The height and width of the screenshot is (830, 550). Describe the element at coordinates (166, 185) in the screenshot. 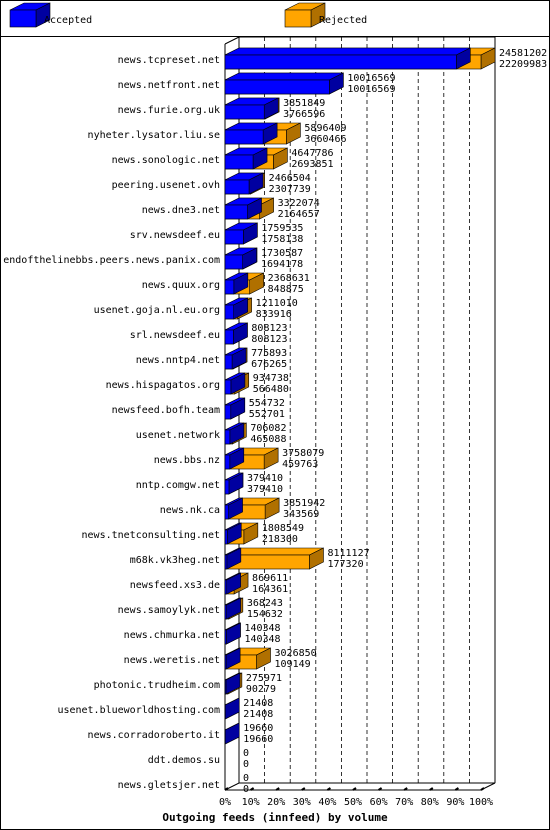

I see `category-label: peering.usenet.ovh` at that location.